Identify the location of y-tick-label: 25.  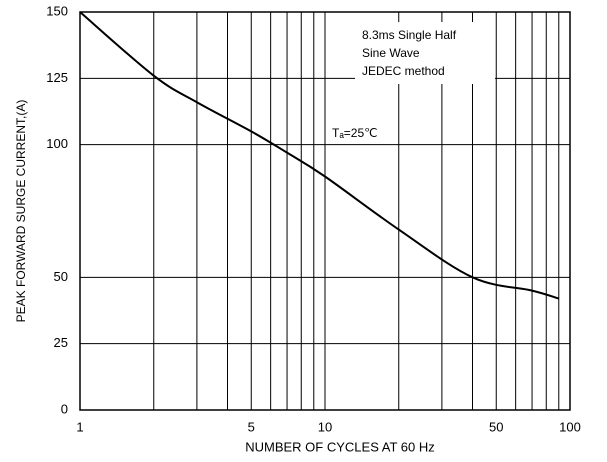
(61, 342).